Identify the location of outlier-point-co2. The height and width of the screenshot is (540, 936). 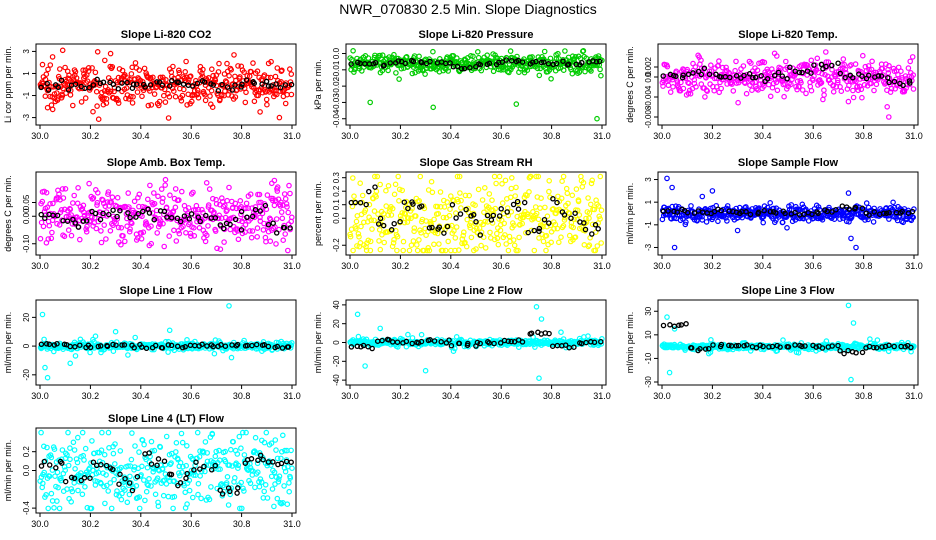
(279, 117).